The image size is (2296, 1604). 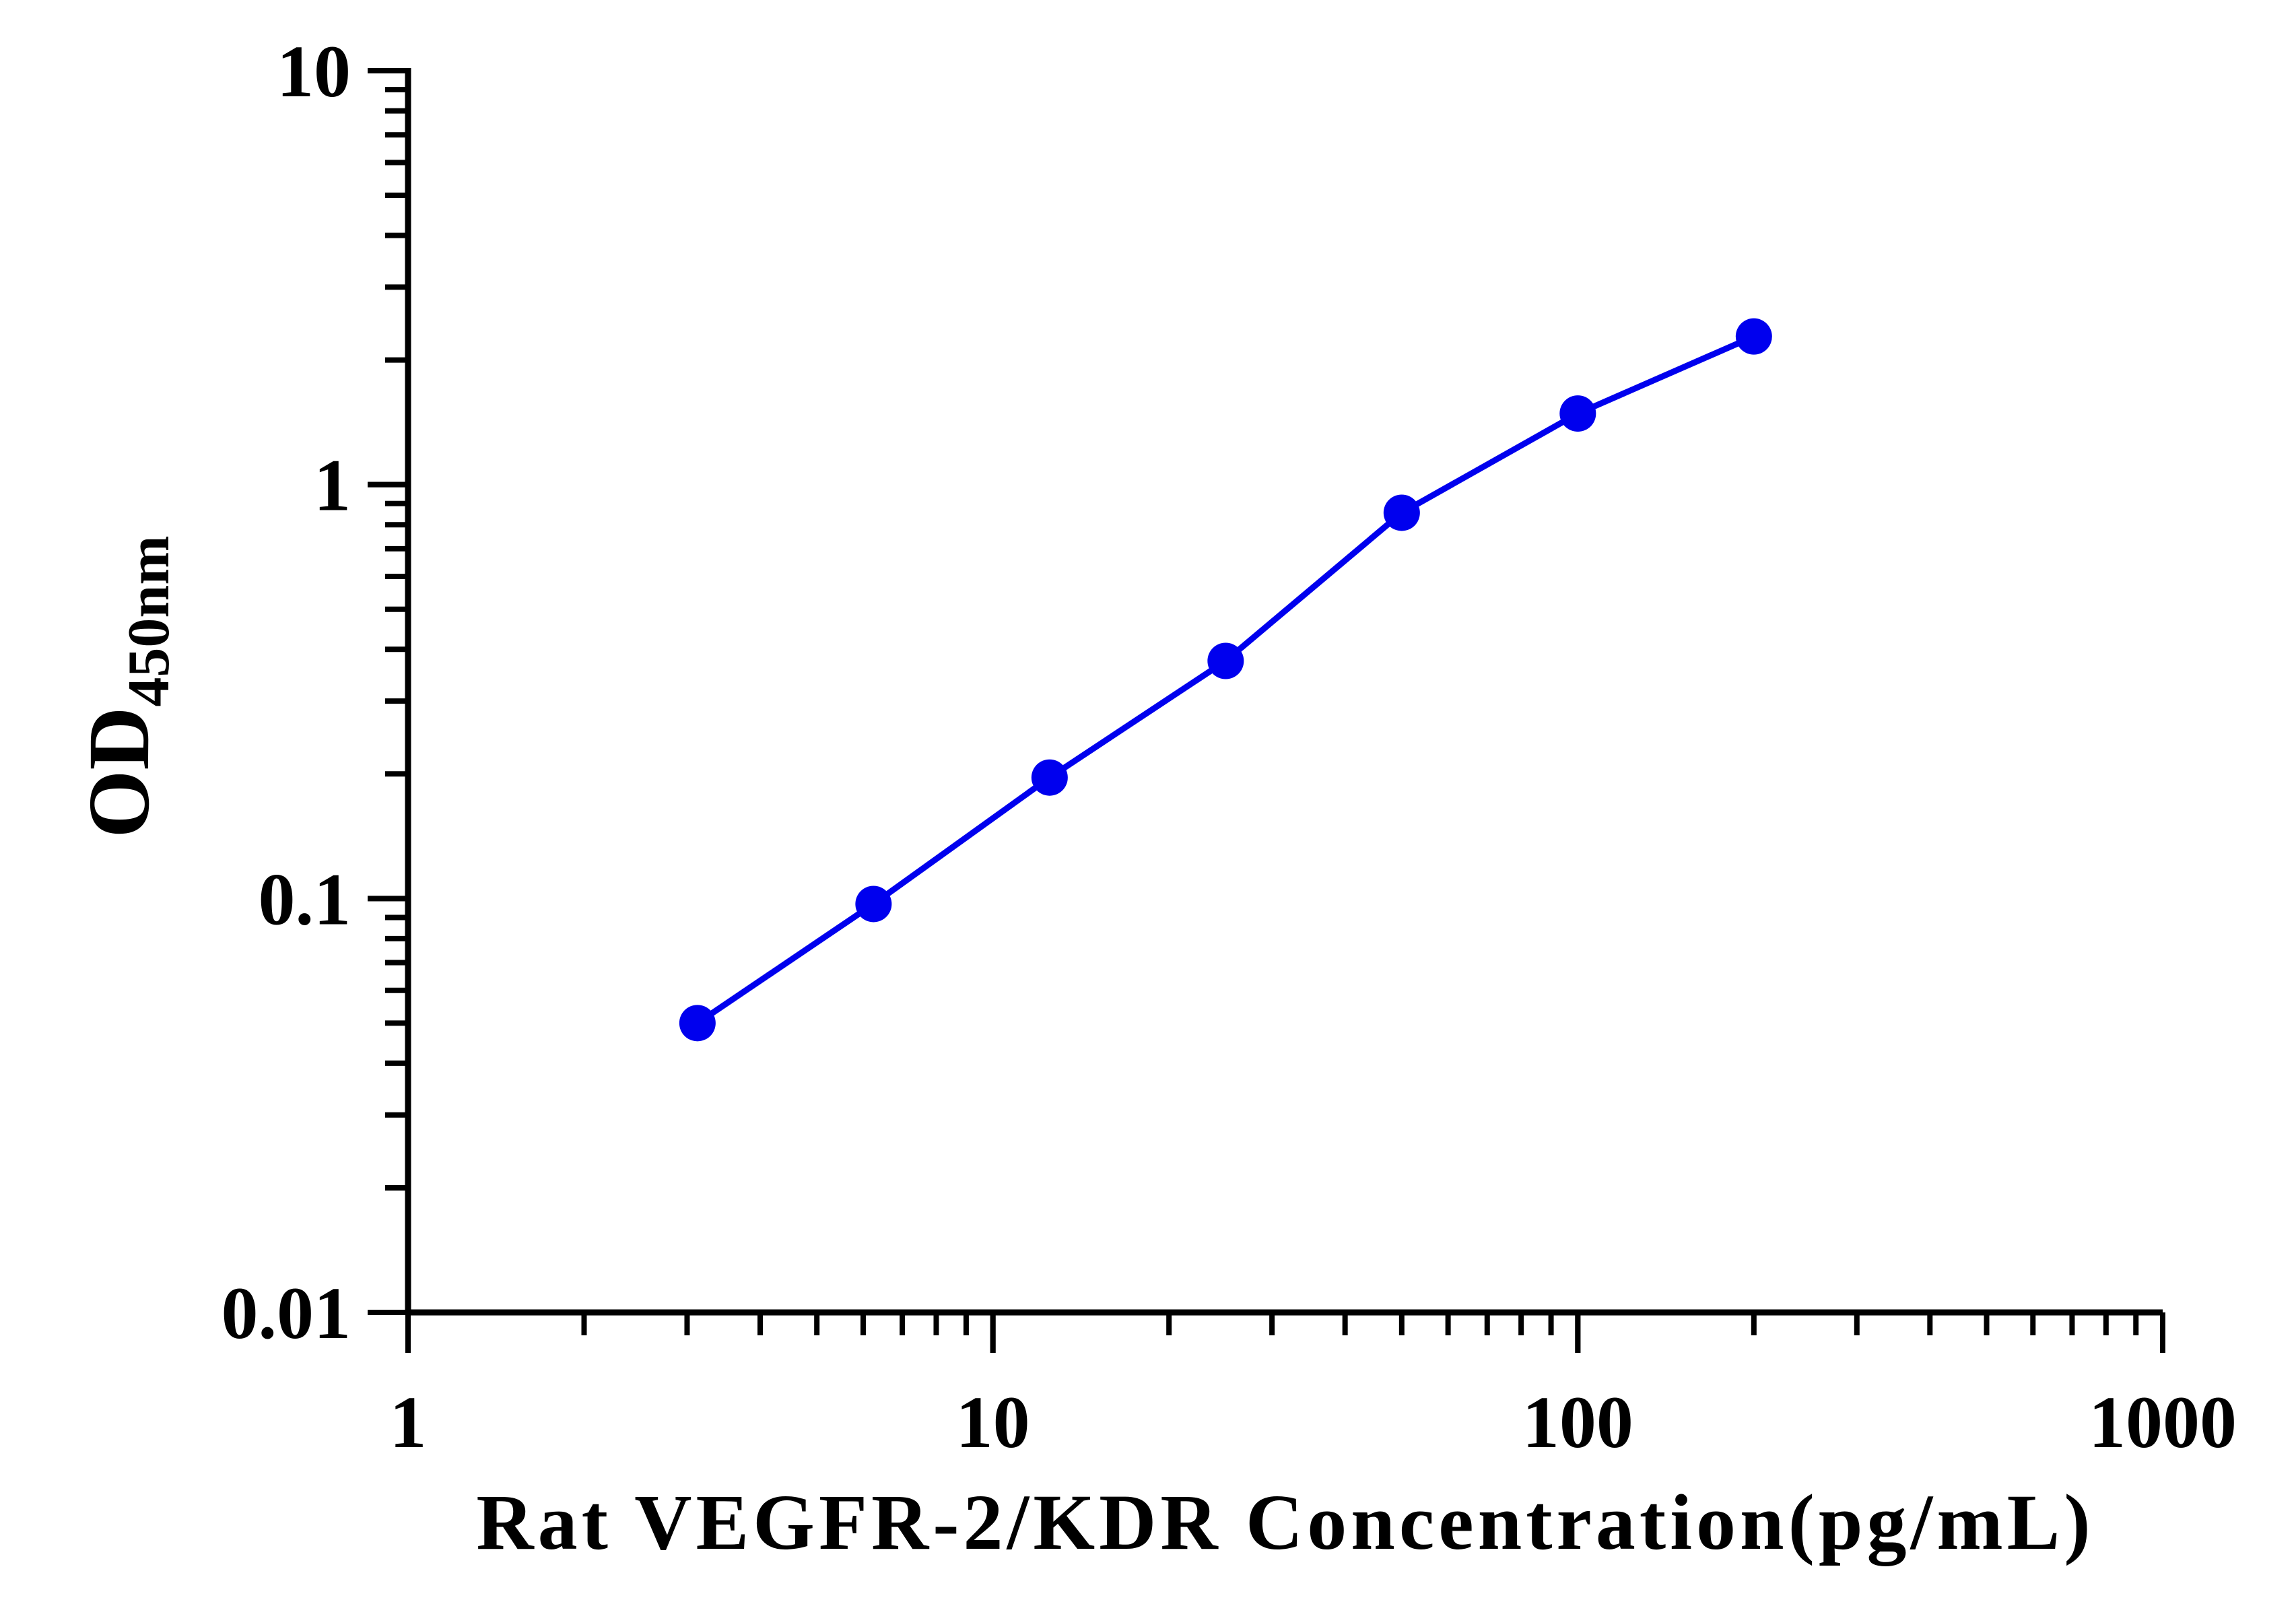 I want to click on x-tick-label: 10, so click(x=993, y=1422).